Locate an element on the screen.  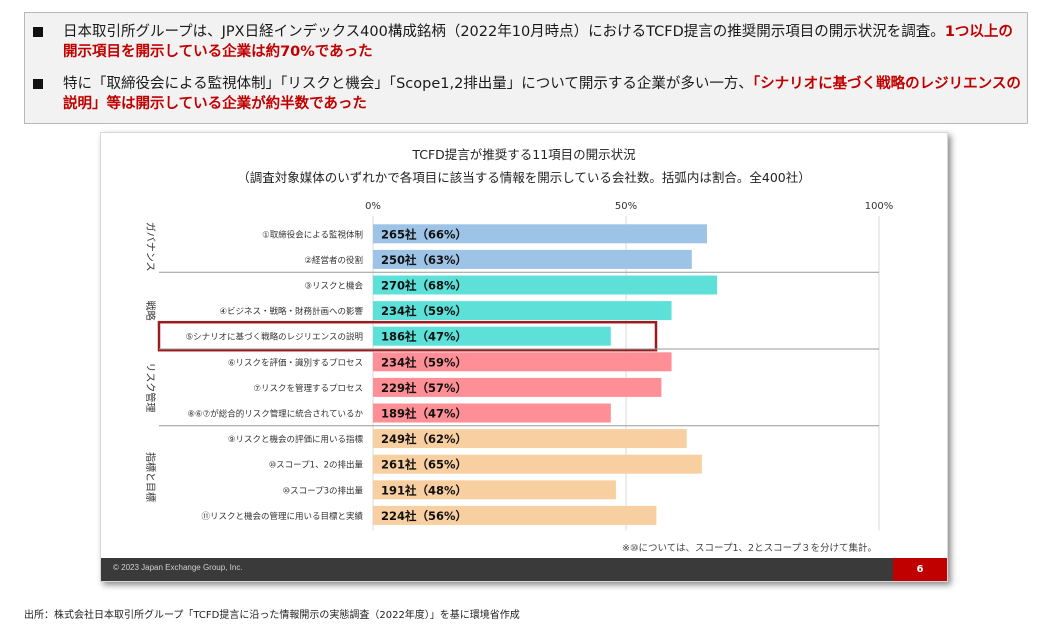
data-label: 224社（56%） is located at coordinates (424, 516).